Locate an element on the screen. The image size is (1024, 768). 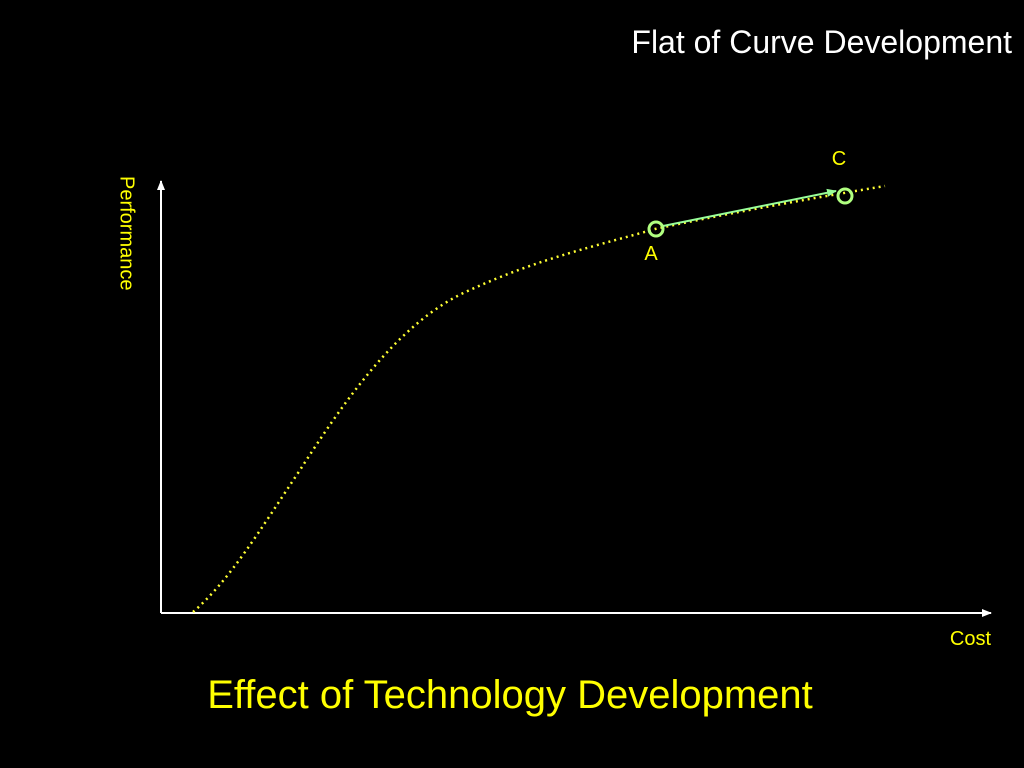
slide-title: Flat of Curve Development is located at coordinates (821, 42).